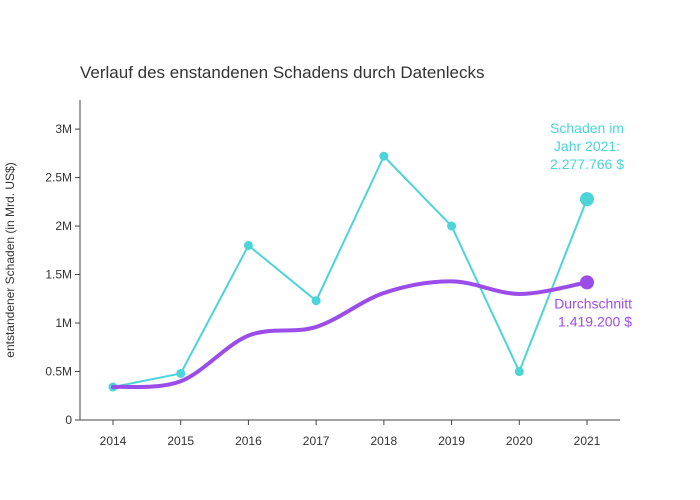 Image resolution: width=700 pixels, height=500 pixels. I want to click on annotation-damage-2021: 2.277.766 $, so click(587, 164).